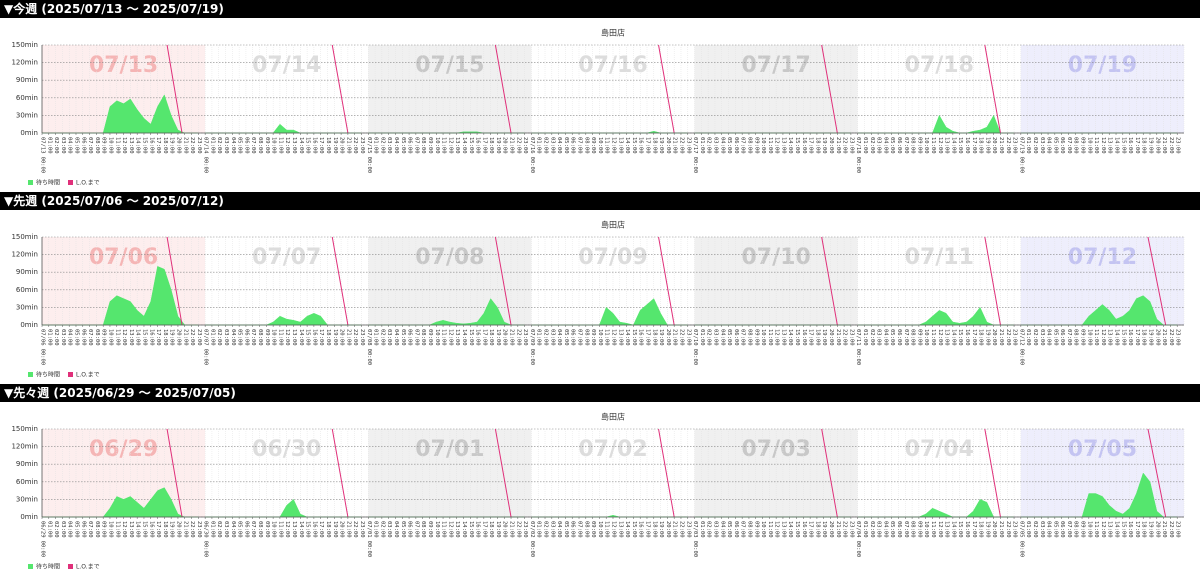  Describe the element at coordinates (114, 200) in the screenshot. I see `section-heading: ▼先週 (2025/07/06 〜 2025/07/12)` at that location.